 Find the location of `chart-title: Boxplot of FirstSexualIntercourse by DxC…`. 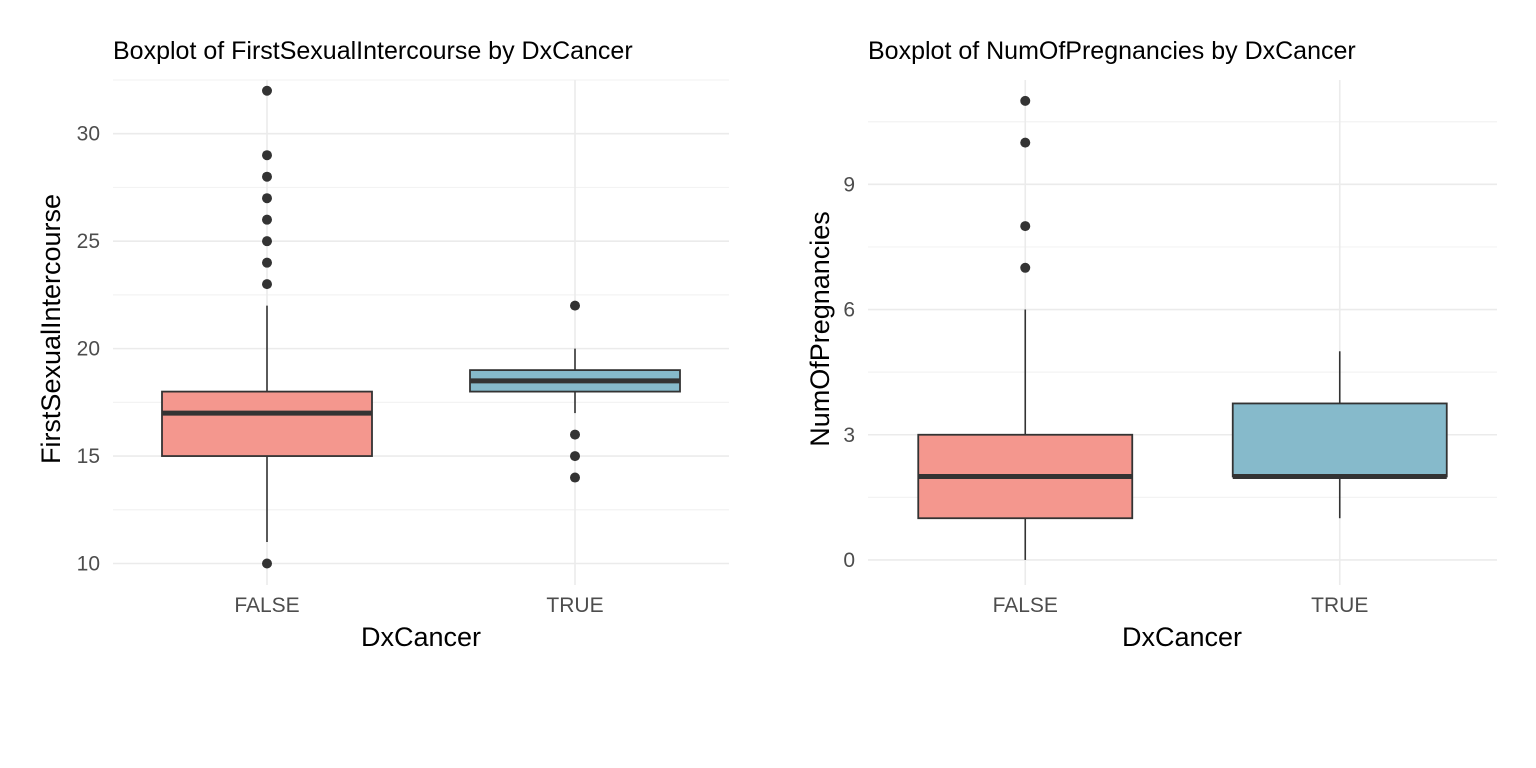

chart-title: Boxplot of FirstSexualIntercourse by DxC… is located at coordinates (373, 51).